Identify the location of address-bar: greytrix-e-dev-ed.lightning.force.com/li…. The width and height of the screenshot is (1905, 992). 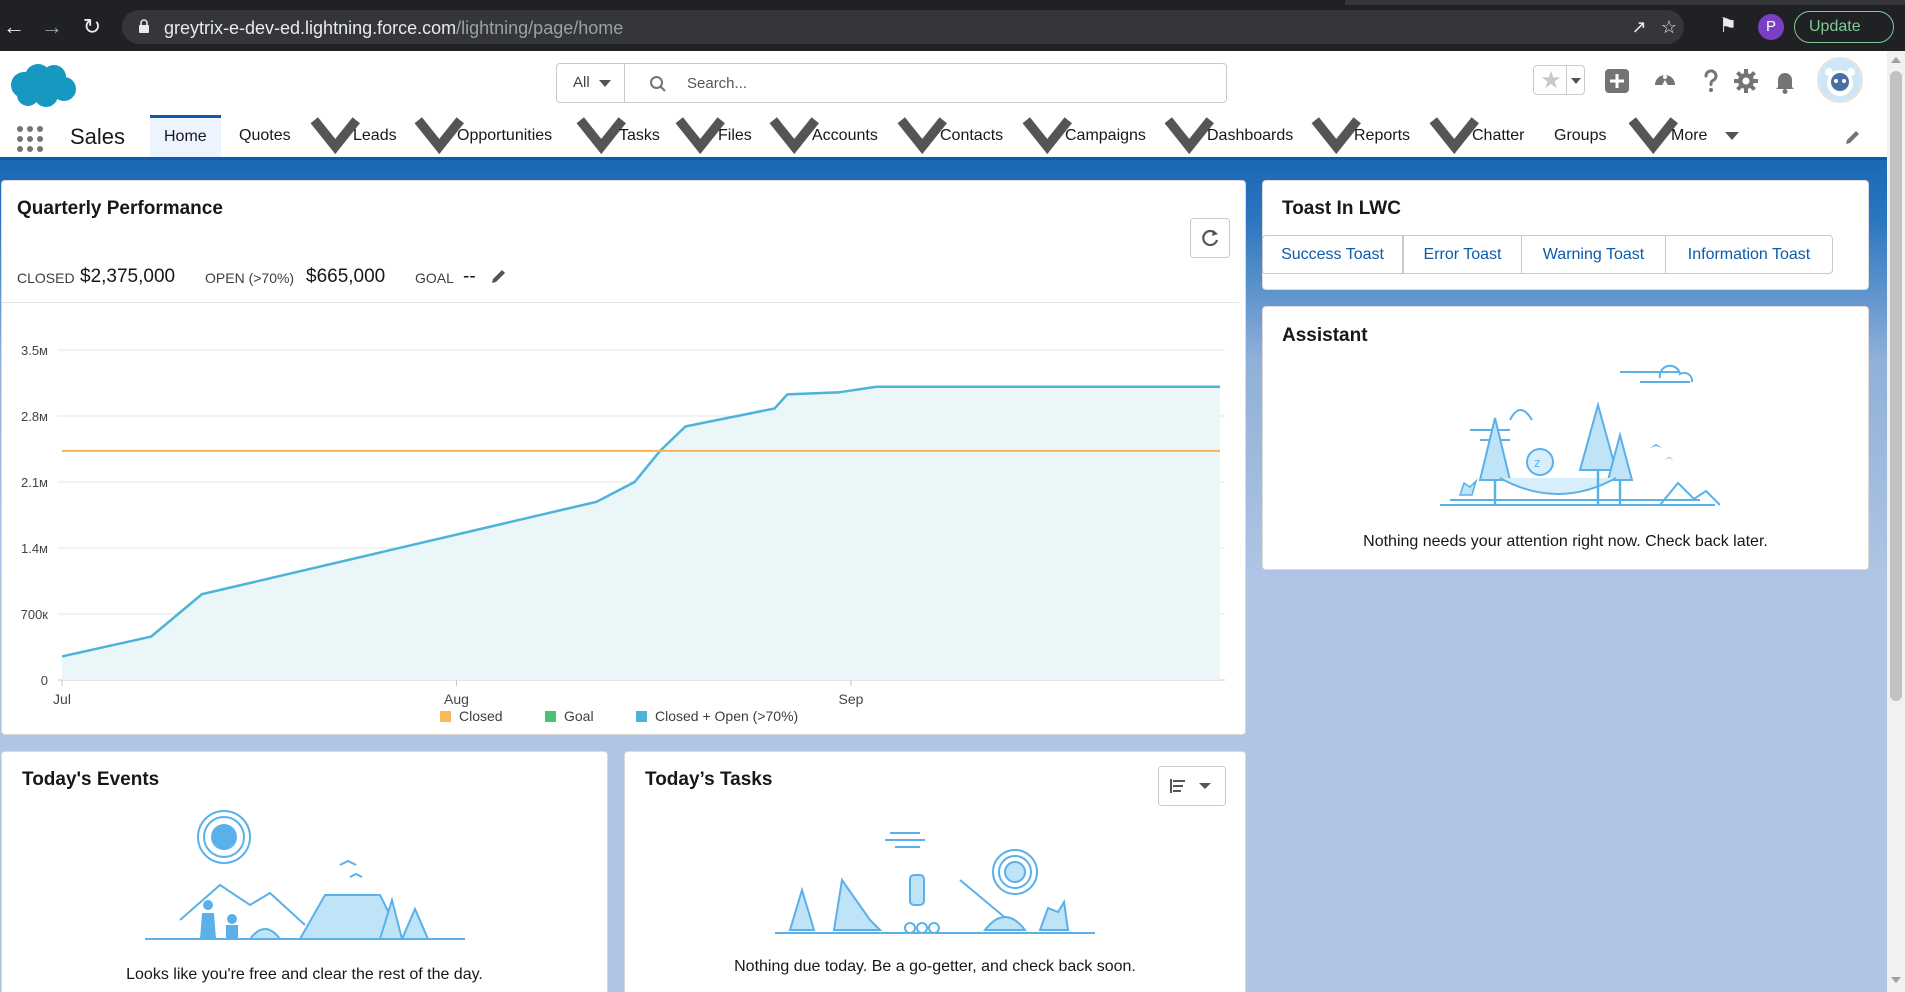
(903, 27).